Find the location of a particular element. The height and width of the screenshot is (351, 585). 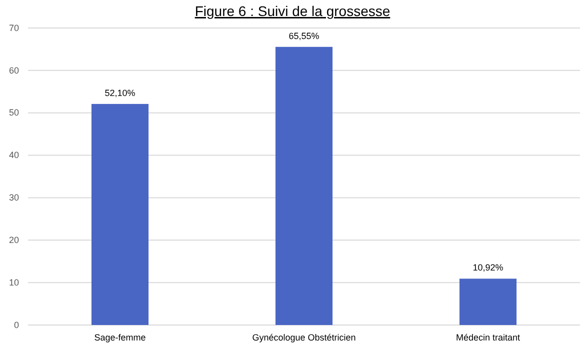

y-tick-label: 50 is located at coordinates (13, 113).